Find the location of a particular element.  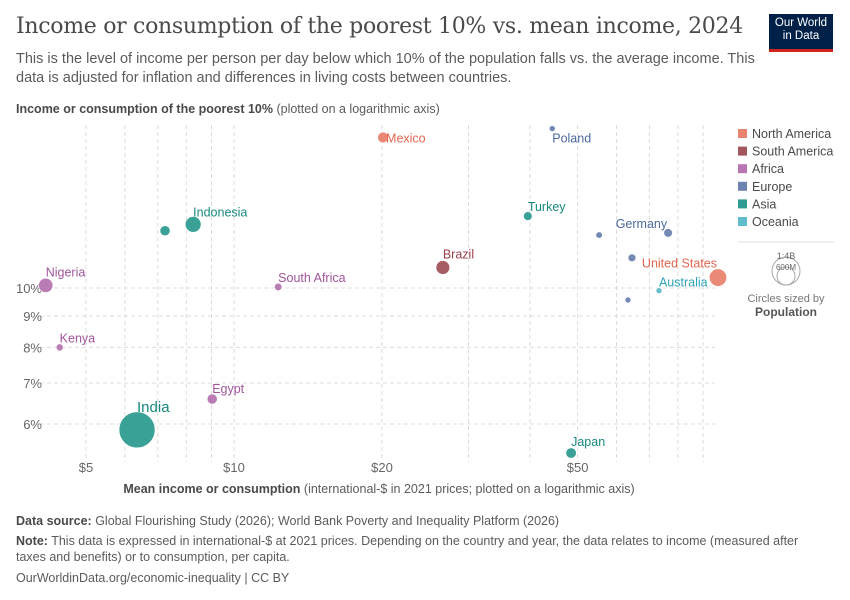

point-label: Brazil is located at coordinates (458, 255).